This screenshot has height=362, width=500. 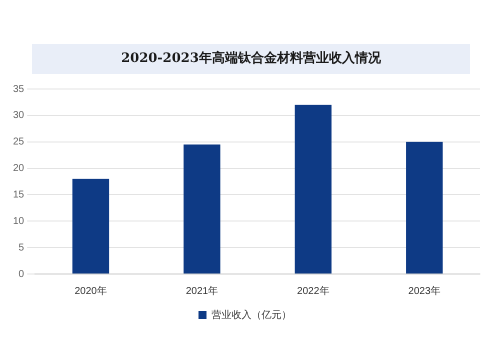 What do you see at coordinates (424, 290) in the screenshot?
I see `x-tick-label: 2023年` at bounding box center [424, 290].